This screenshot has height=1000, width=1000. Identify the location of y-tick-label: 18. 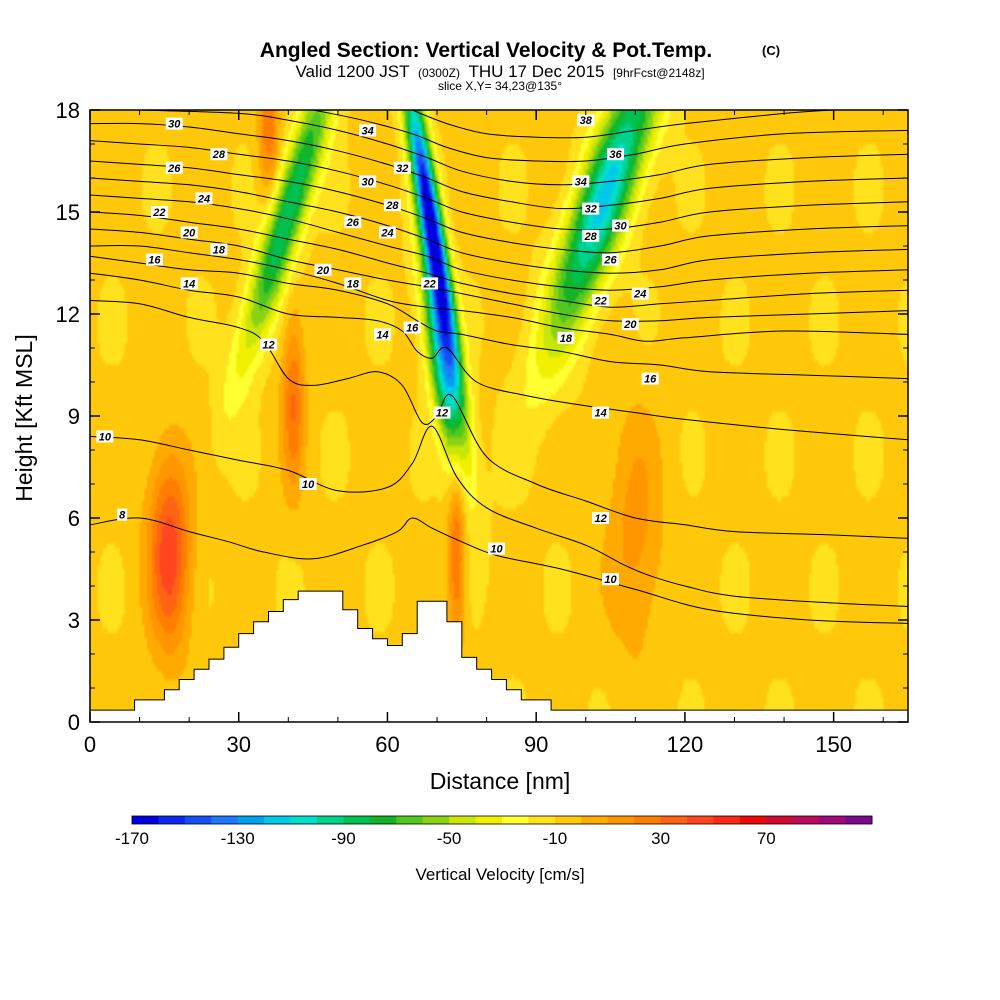
(68, 110).